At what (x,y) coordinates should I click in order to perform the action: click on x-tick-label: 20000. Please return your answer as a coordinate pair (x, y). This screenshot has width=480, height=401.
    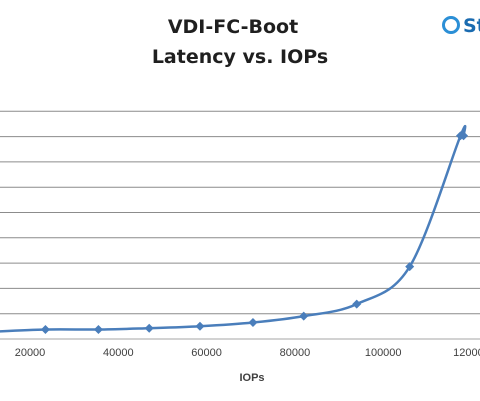
    Looking at the image, I should click on (30, 353).